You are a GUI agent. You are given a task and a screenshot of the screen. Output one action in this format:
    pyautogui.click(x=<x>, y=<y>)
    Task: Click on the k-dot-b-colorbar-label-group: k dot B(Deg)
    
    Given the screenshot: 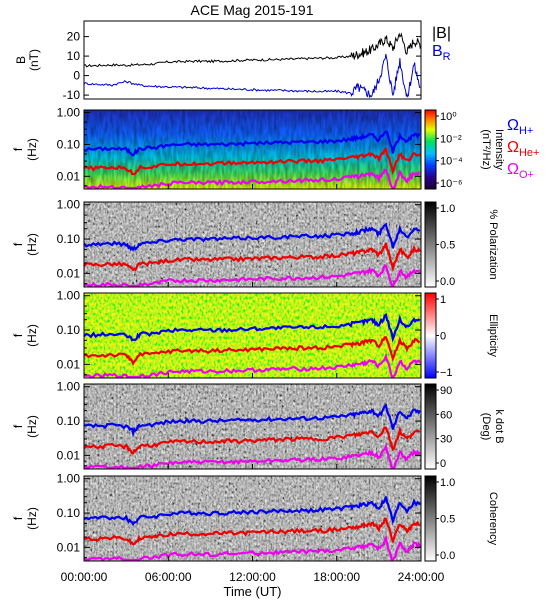 What is the action you would take?
    pyautogui.click(x=492, y=426)
    